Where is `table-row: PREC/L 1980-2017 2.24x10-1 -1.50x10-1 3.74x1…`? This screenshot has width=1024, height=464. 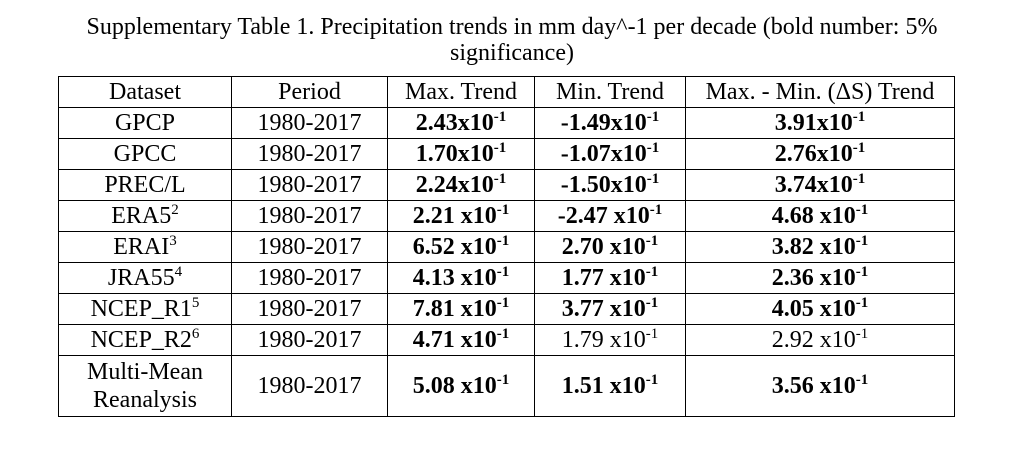
table-row: PREC/L 1980-2017 2.24x10-1 -1.50x10-1 3.74x1… is located at coordinates (506, 185).